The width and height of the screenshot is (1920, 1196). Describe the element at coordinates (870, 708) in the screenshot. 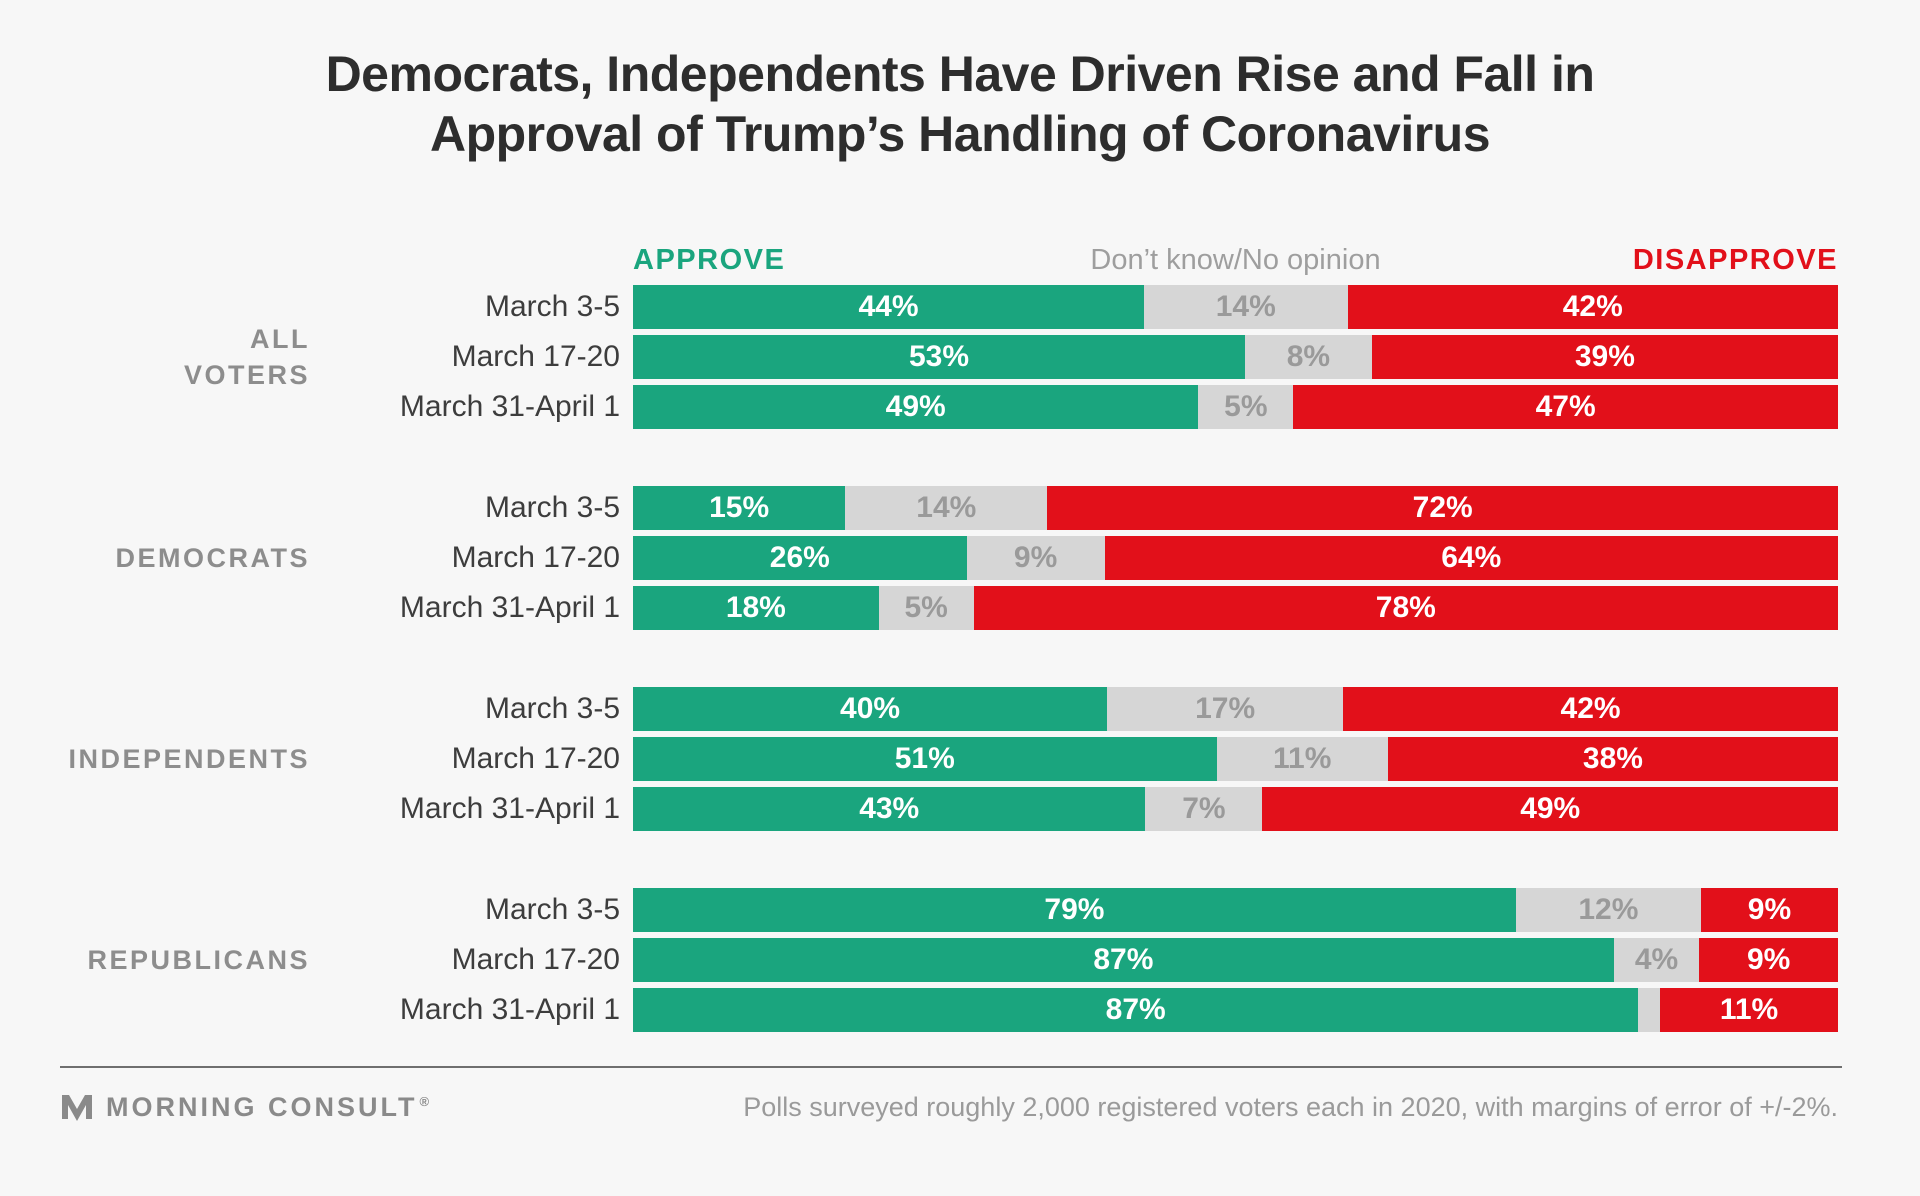

I see `approve-value-label: 40%` at that location.